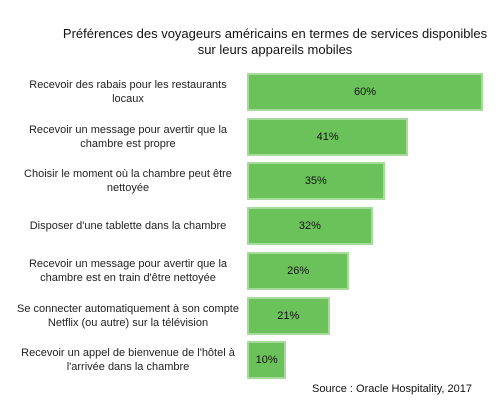 The width and height of the screenshot is (500, 414). I want to click on value-label: 32%, so click(309, 226).